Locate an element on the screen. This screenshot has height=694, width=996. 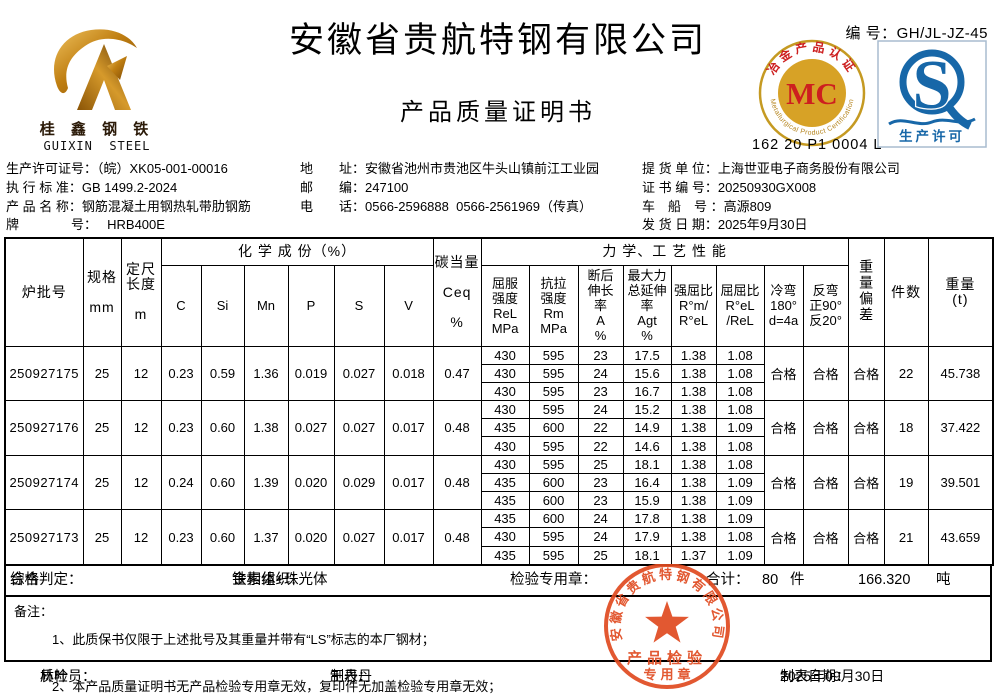
col-header-c: C is located at coordinates (181, 305).